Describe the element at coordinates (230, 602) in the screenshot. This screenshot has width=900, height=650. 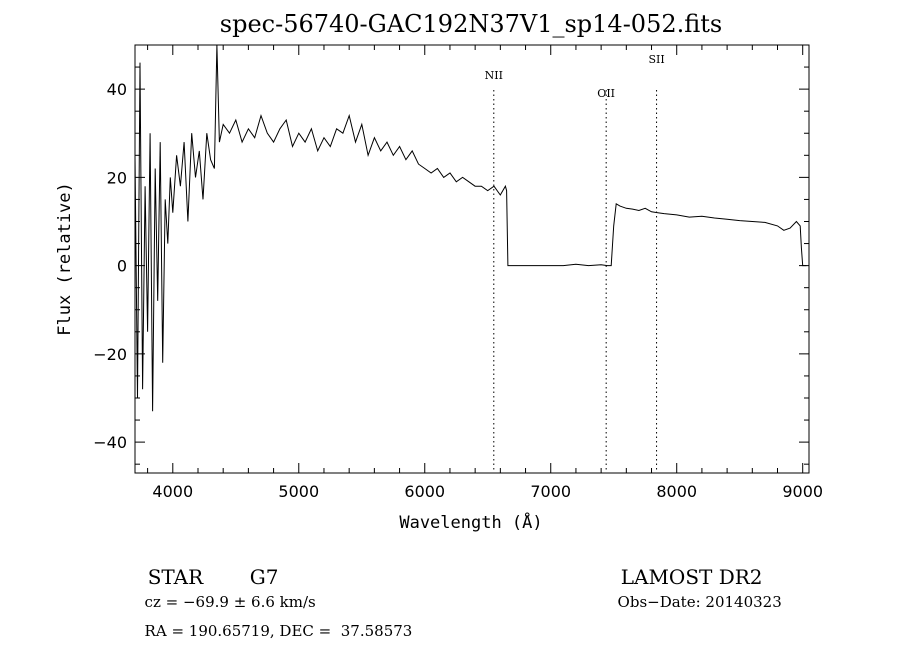
I see `redshift-text: cz = −69.9 ± 6.6 km/s` at that location.